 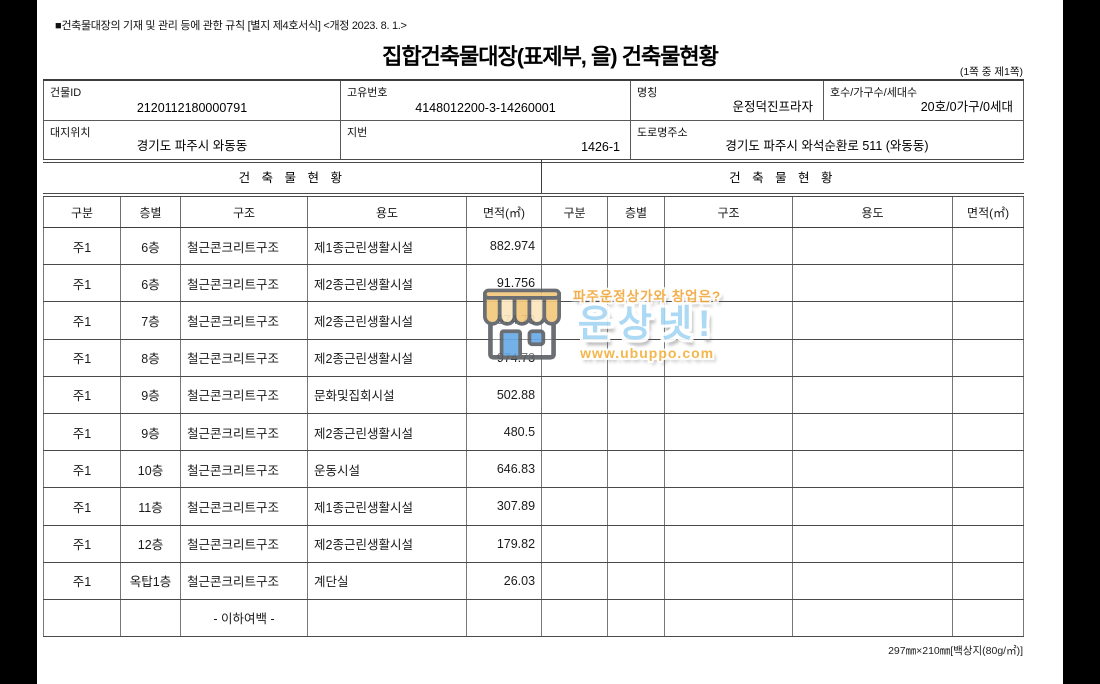 I want to click on status-row: 주1 7층 철근콘크리트구조 제2종근린생활시설 974.73, so click(x=534, y=320).